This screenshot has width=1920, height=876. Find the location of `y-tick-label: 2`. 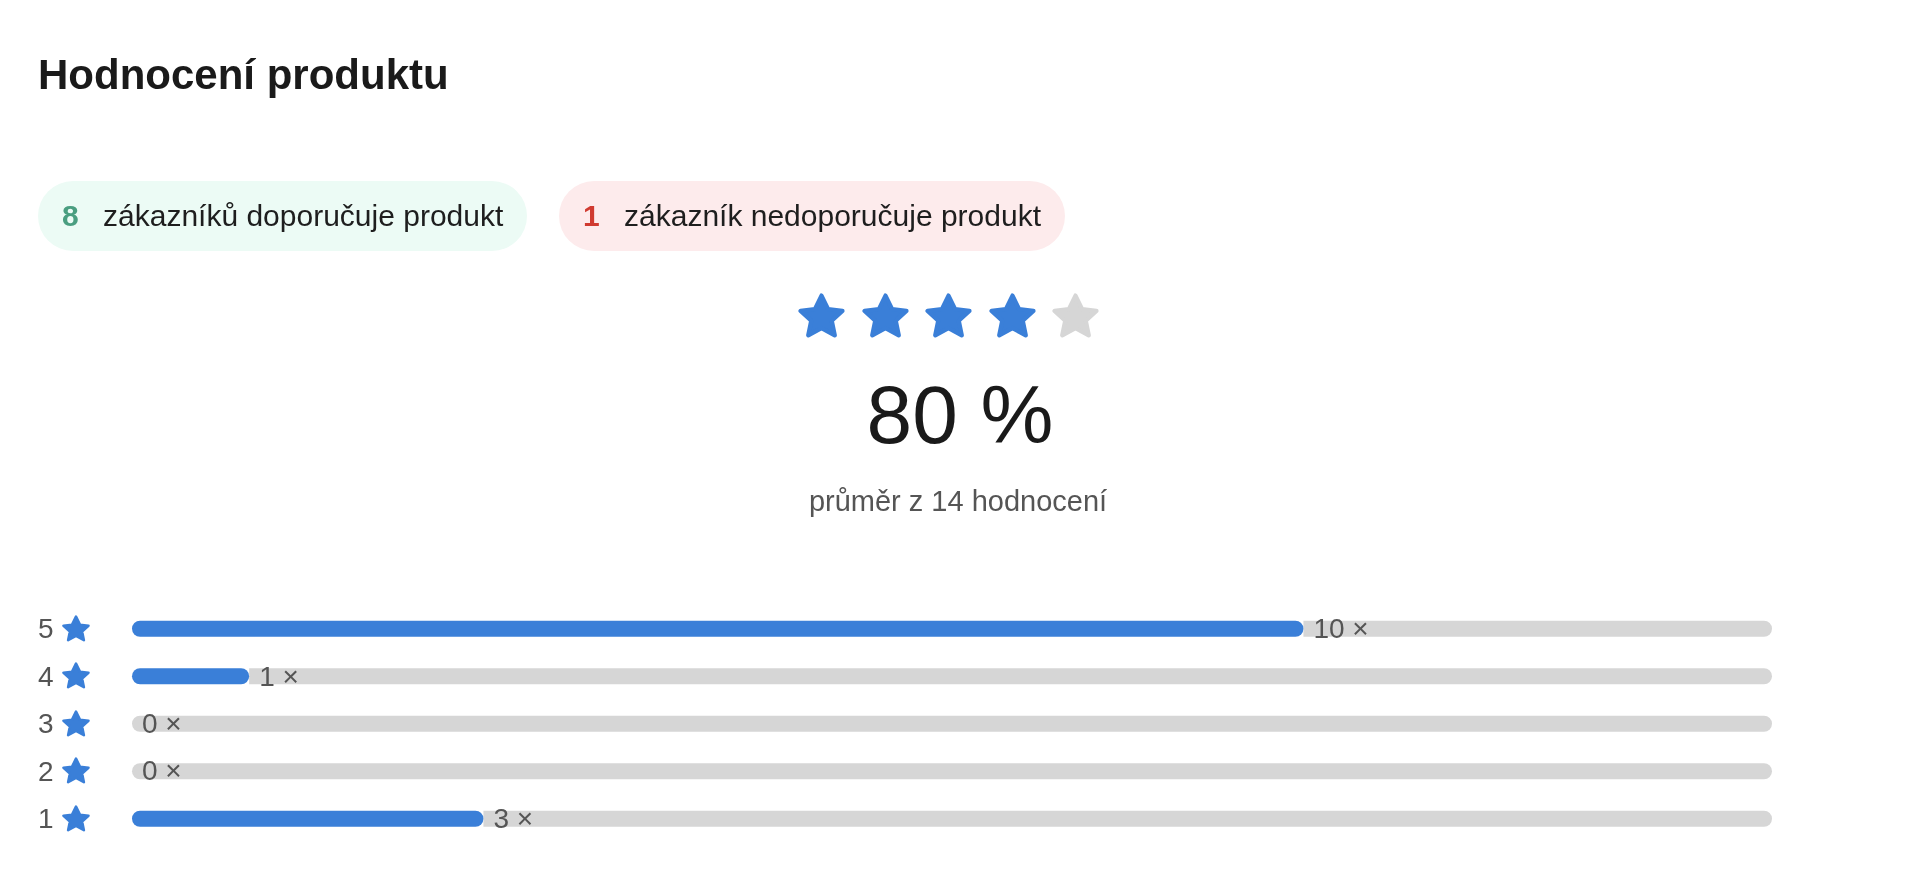

y-tick-label: 2 is located at coordinates (46, 771).